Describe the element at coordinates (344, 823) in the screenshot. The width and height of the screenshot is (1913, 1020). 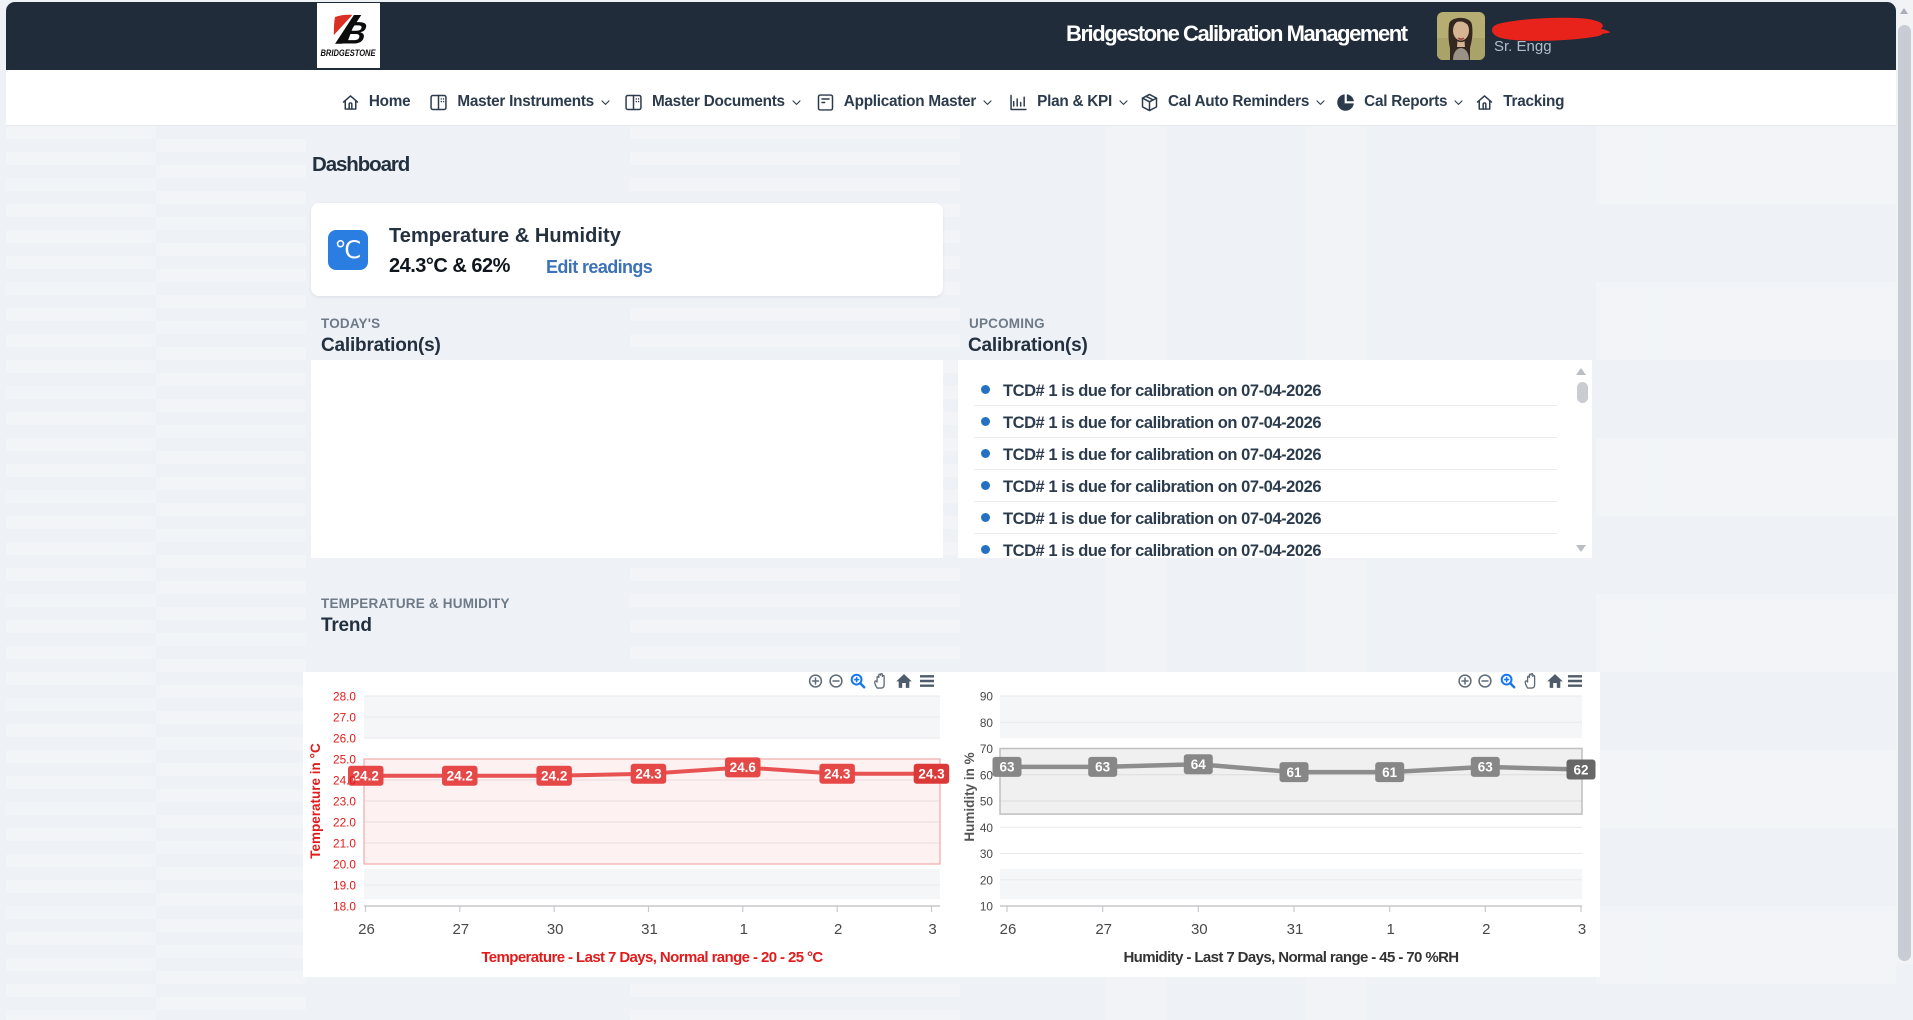
I see `svg-text: 22.0` at that location.